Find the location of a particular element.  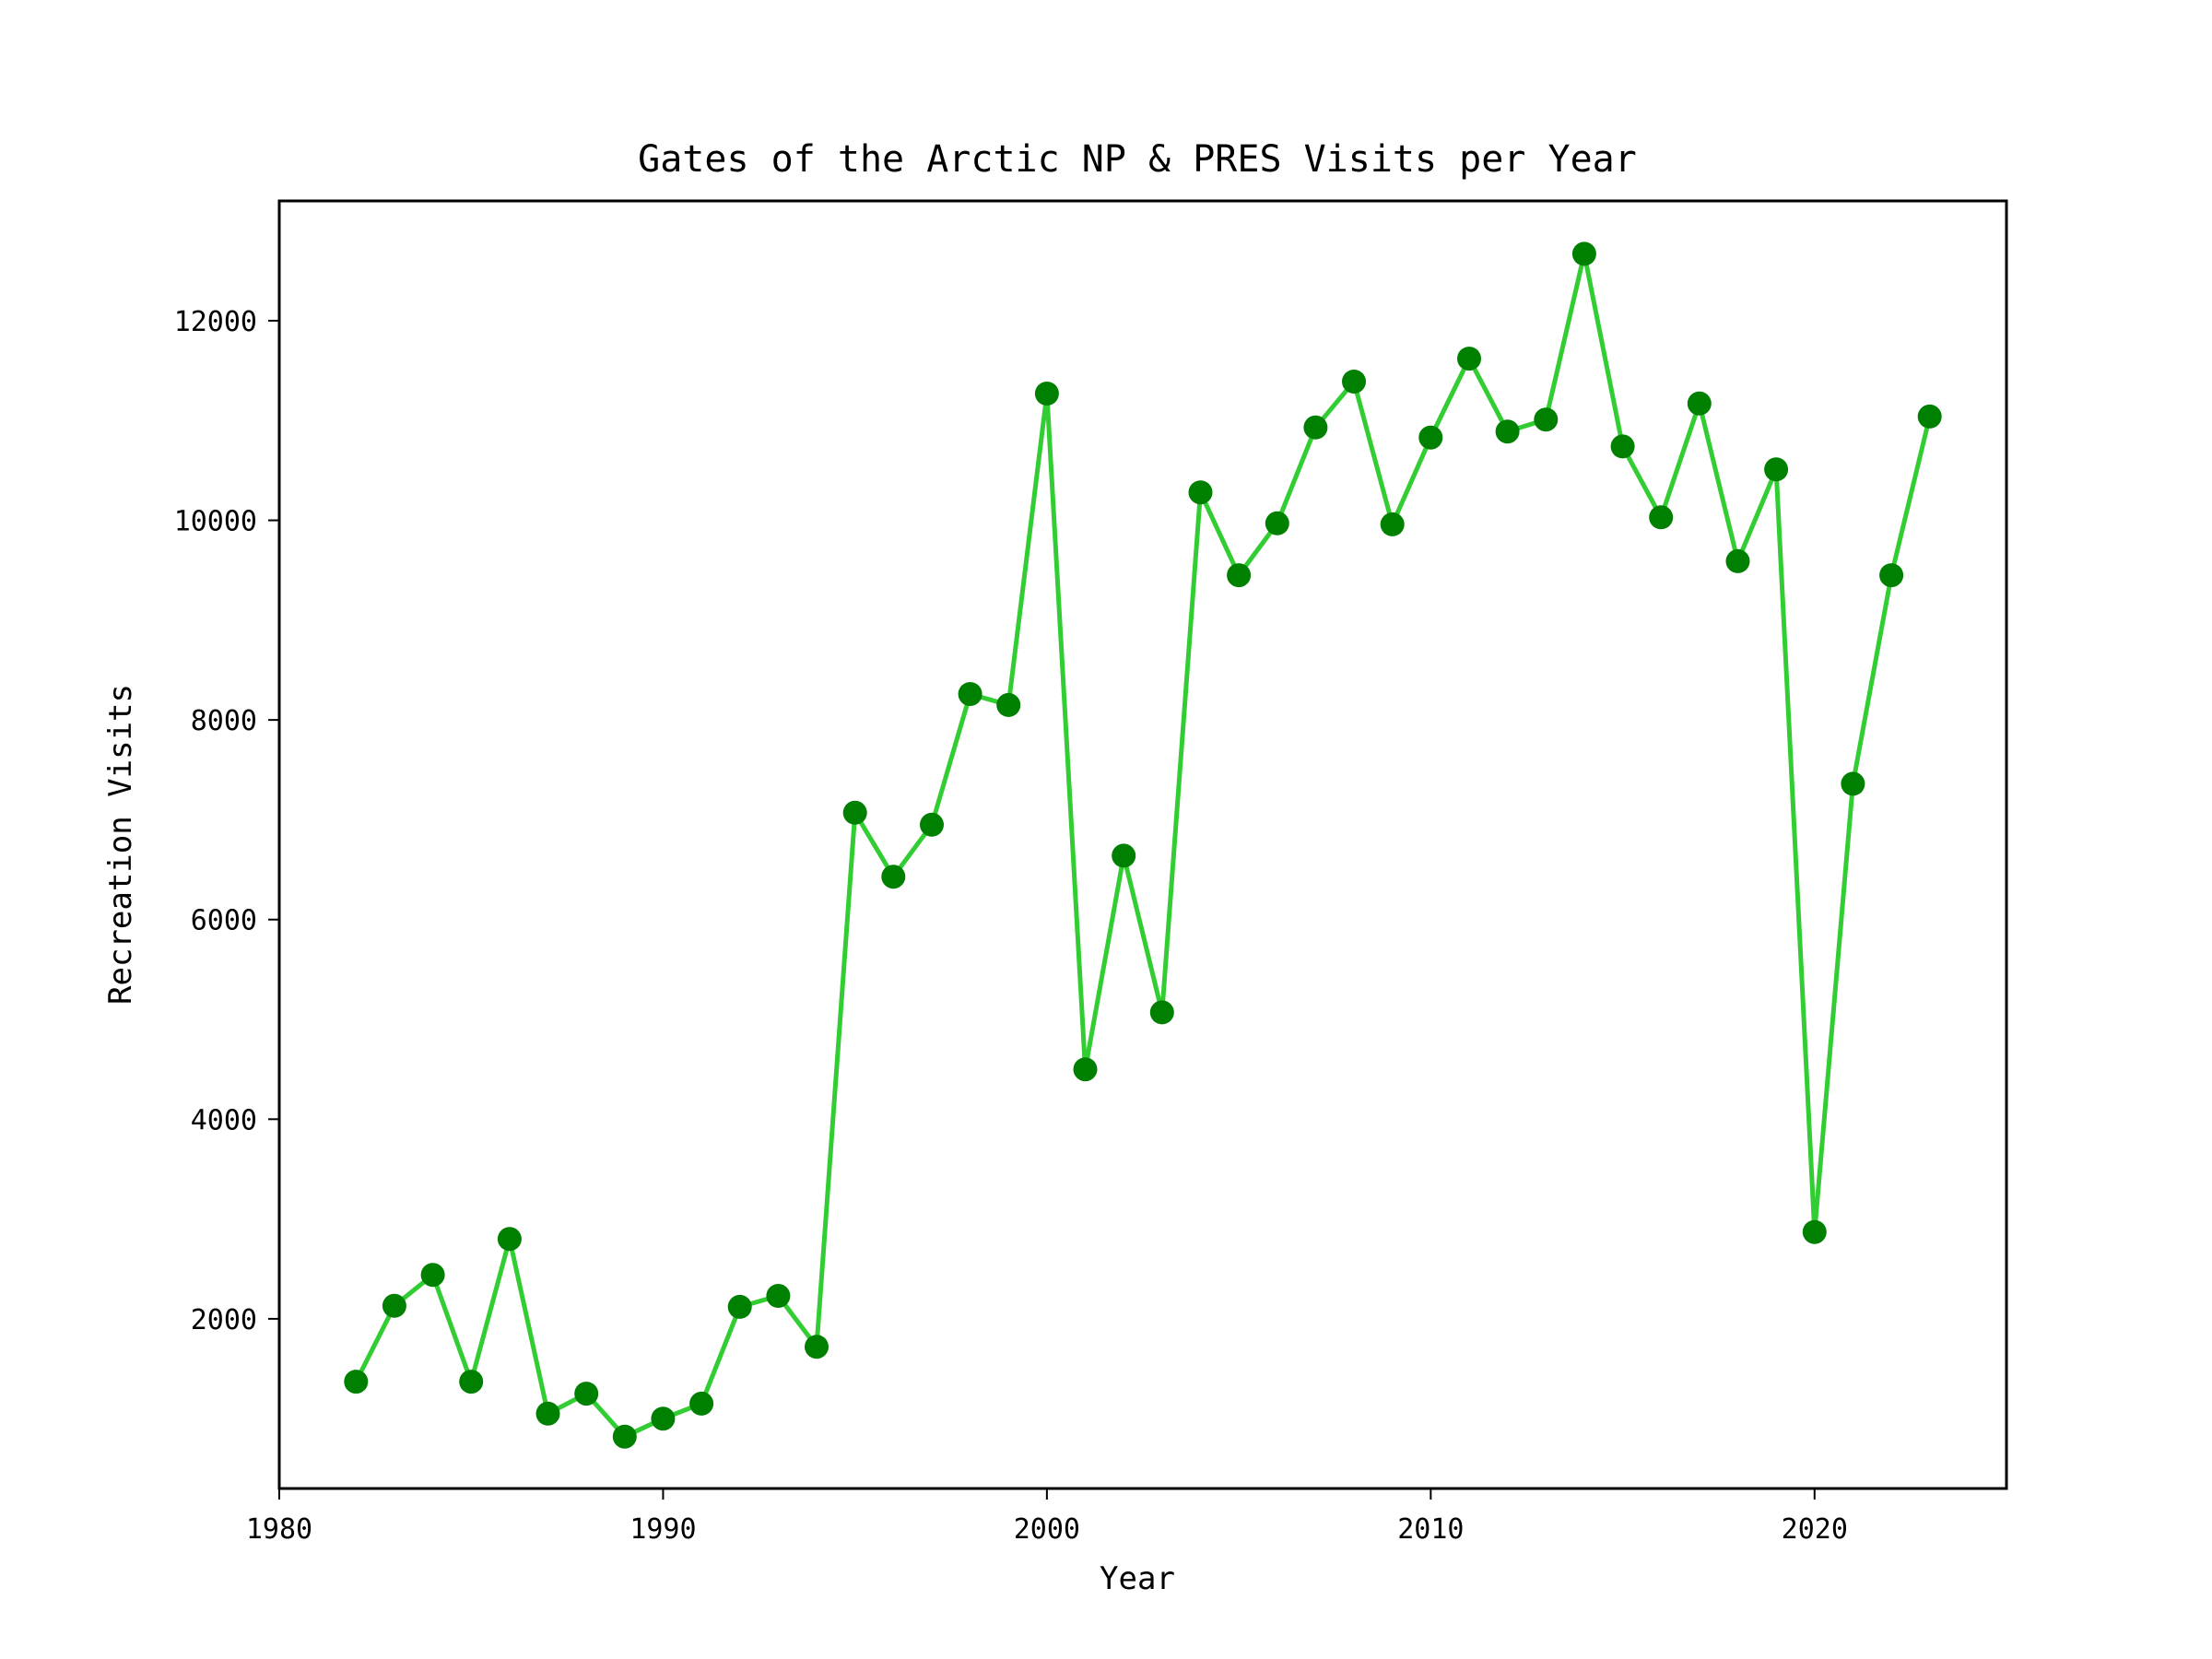

data-point-2014 is located at coordinates (1583, 253).